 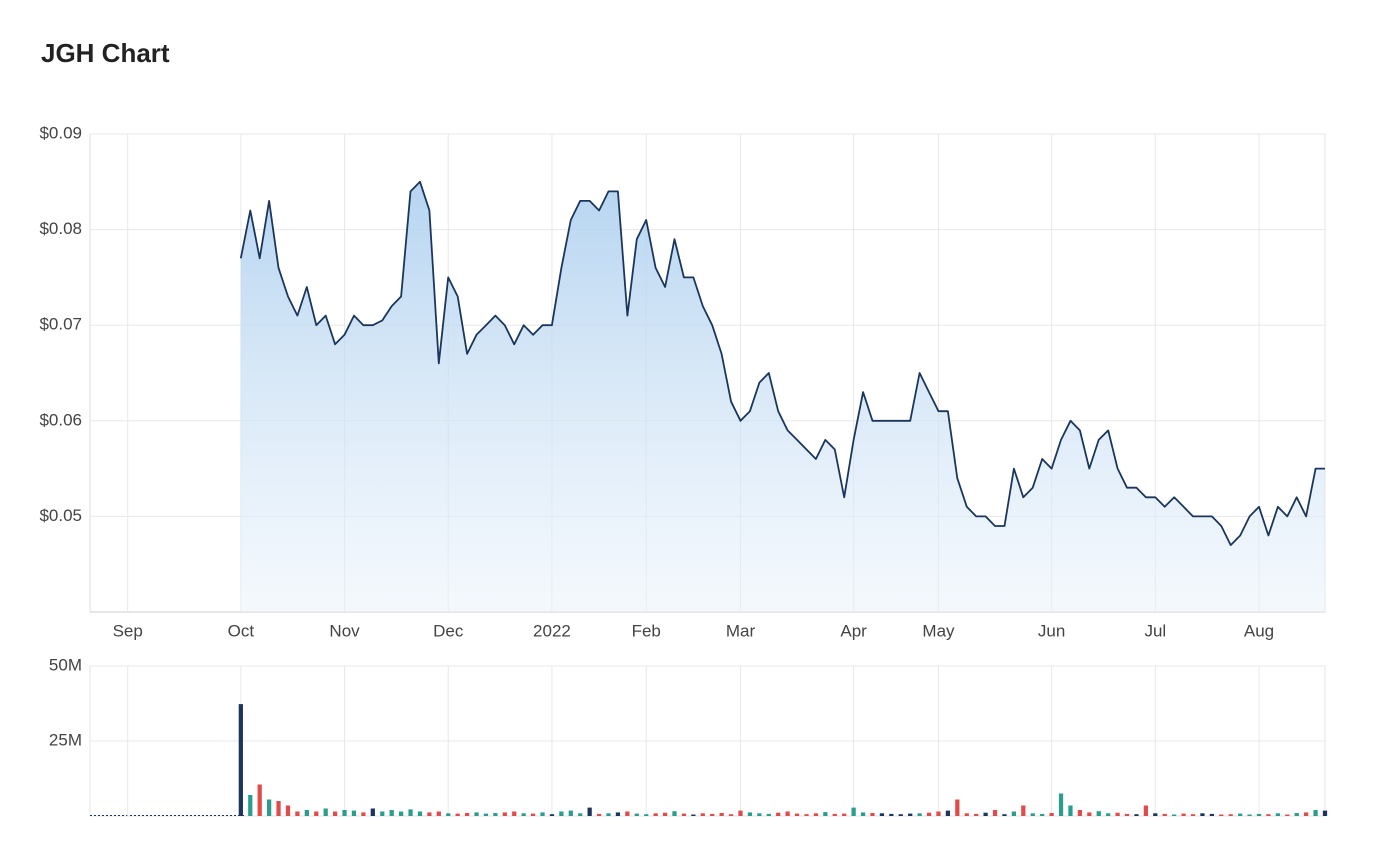 What do you see at coordinates (448, 630) in the screenshot?
I see `x-tick-label: Dec` at bounding box center [448, 630].